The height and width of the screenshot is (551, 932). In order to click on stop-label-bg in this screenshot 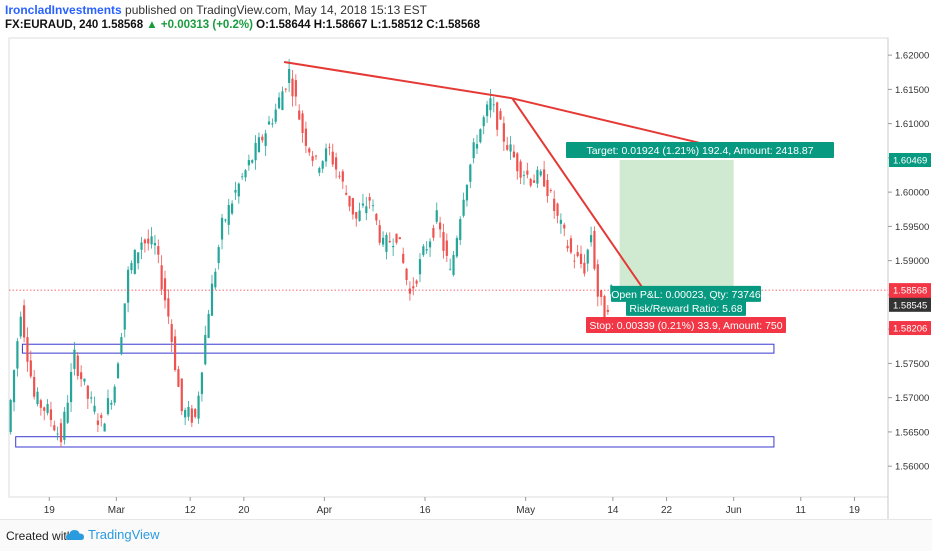, I will do `click(686, 325)`.